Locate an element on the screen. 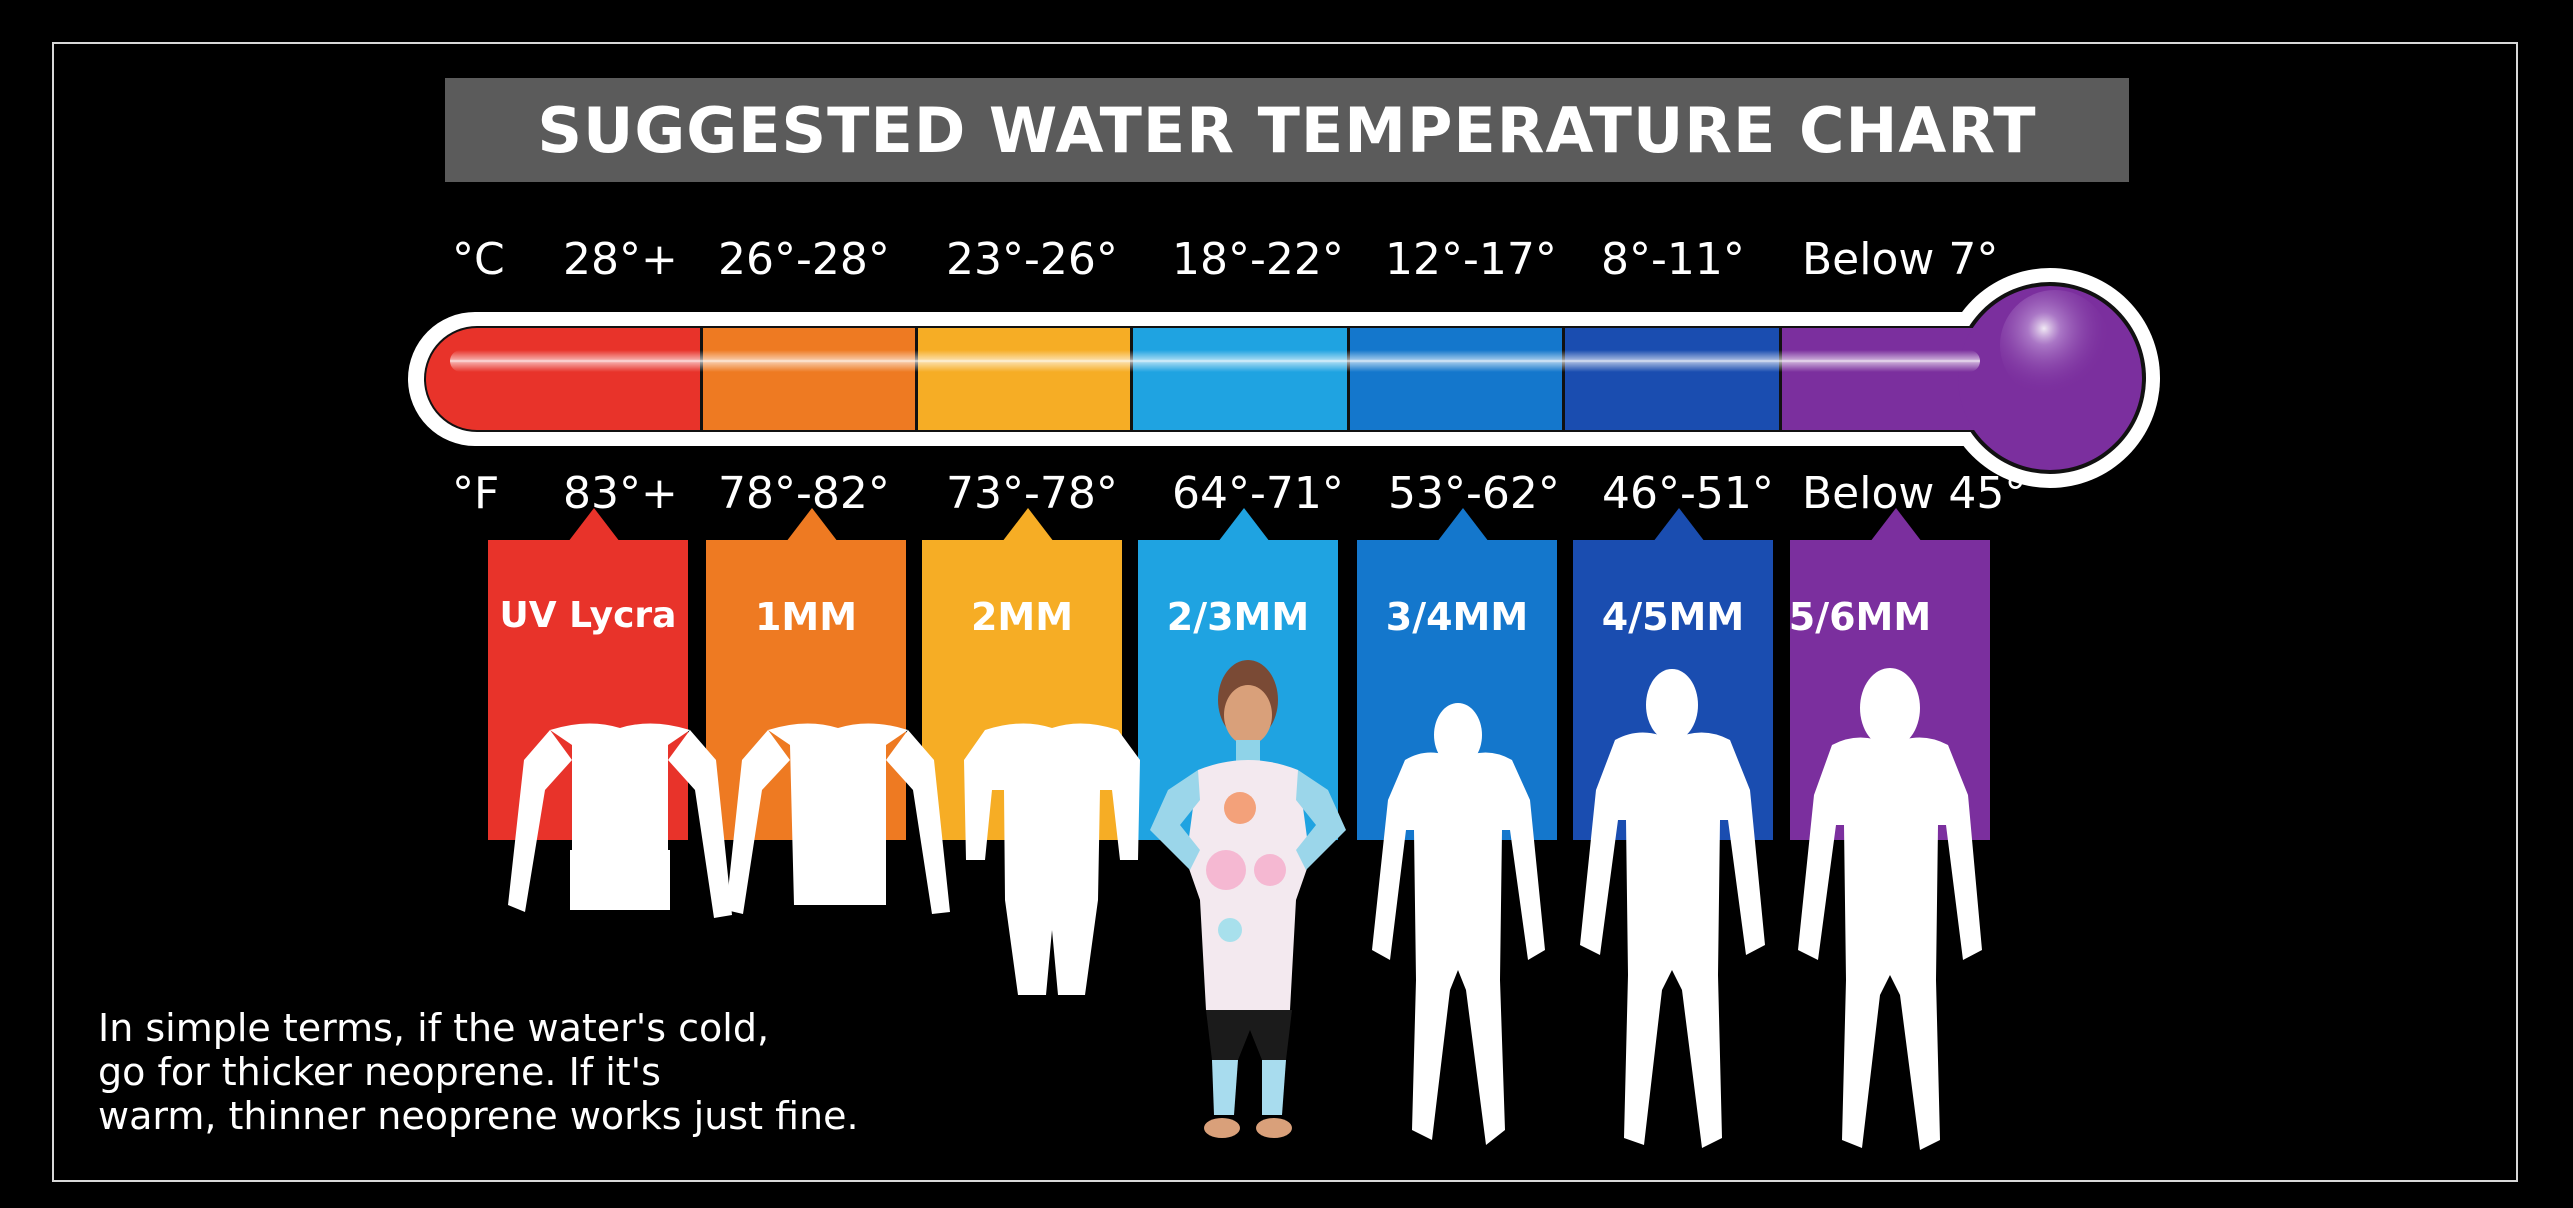 This screenshot has width=2573, height=1208. advice-line: warm, thinner neoprene works just fine. is located at coordinates (478, 1116).